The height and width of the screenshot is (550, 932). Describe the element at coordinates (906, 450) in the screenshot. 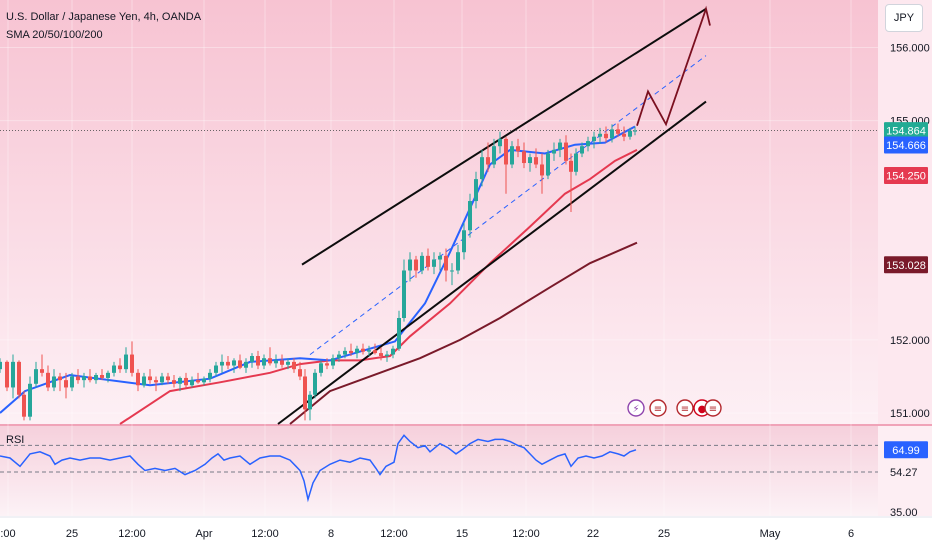

I see `rsi-current-tag: 64.99` at that location.